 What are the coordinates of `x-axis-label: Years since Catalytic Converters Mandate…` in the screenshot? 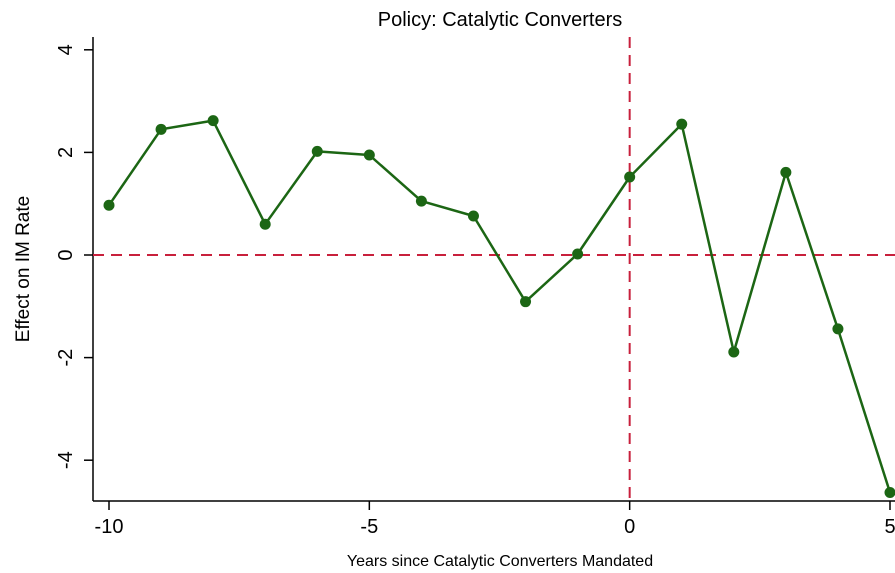 It's located at (500, 561).